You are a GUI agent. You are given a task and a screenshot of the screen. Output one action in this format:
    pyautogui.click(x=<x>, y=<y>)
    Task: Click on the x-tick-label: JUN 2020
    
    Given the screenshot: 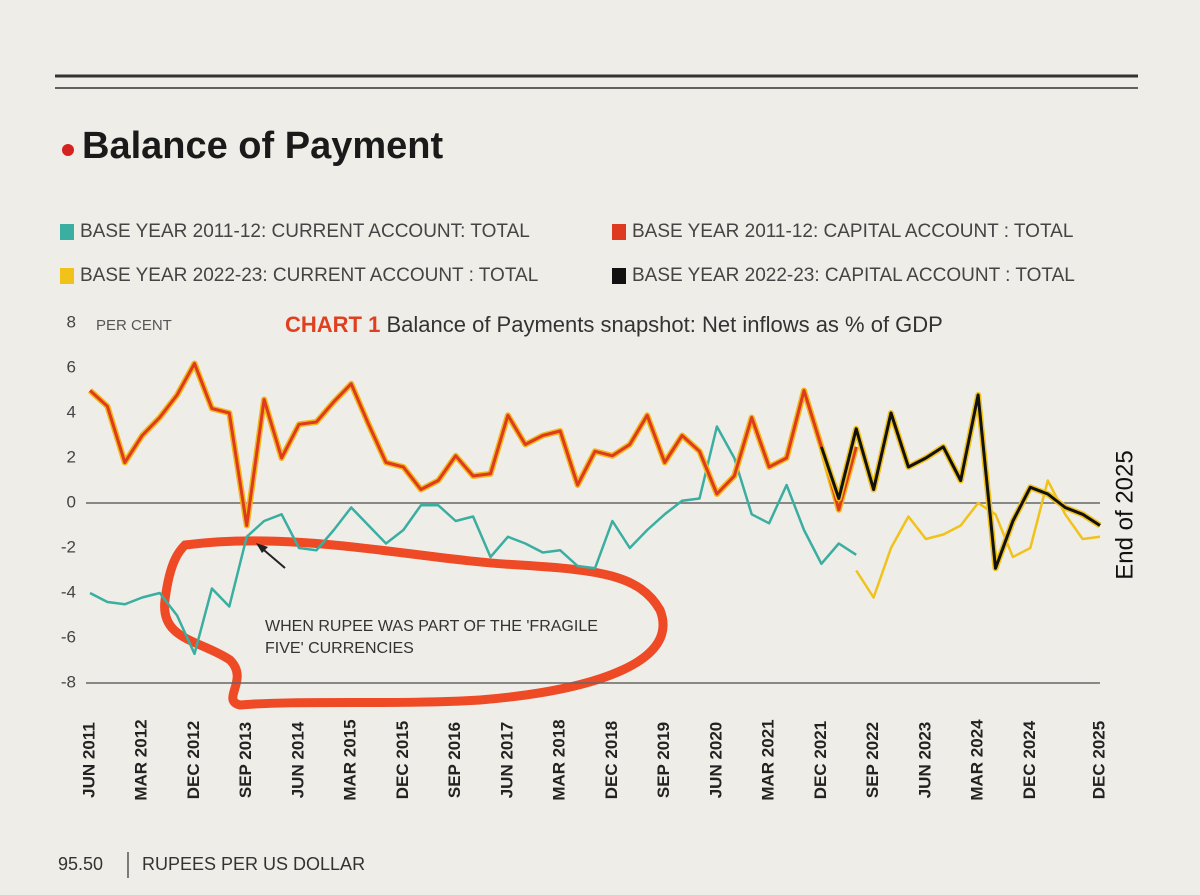 What is the action you would take?
    pyautogui.click(x=715, y=760)
    